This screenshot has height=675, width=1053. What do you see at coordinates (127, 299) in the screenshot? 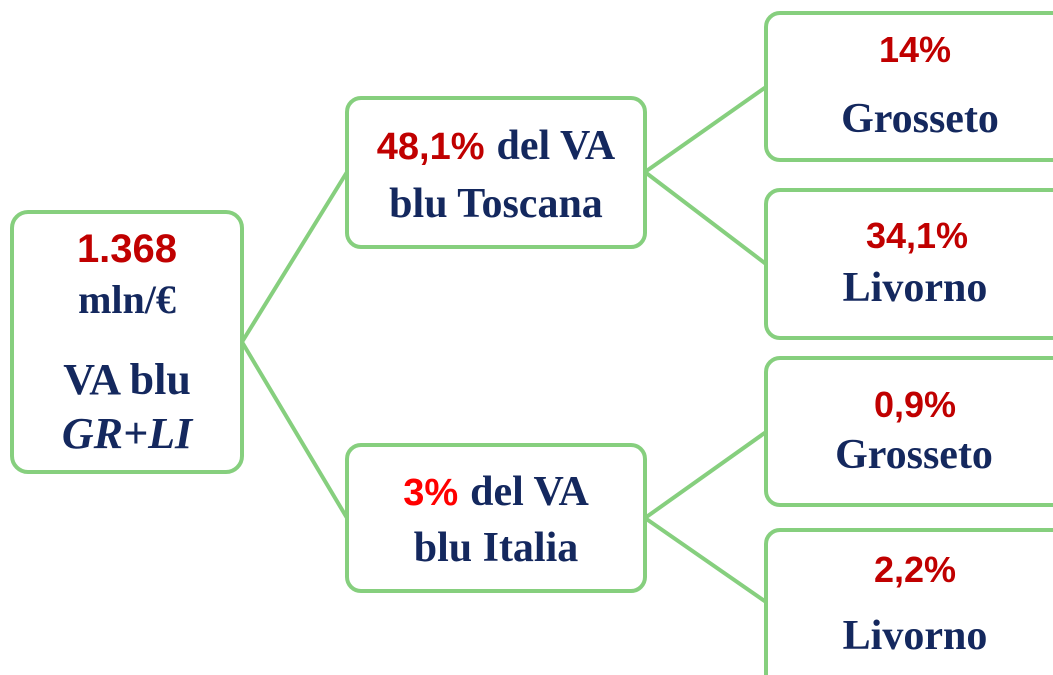
I see `root-unit: mln/€` at bounding box center [127, 299].